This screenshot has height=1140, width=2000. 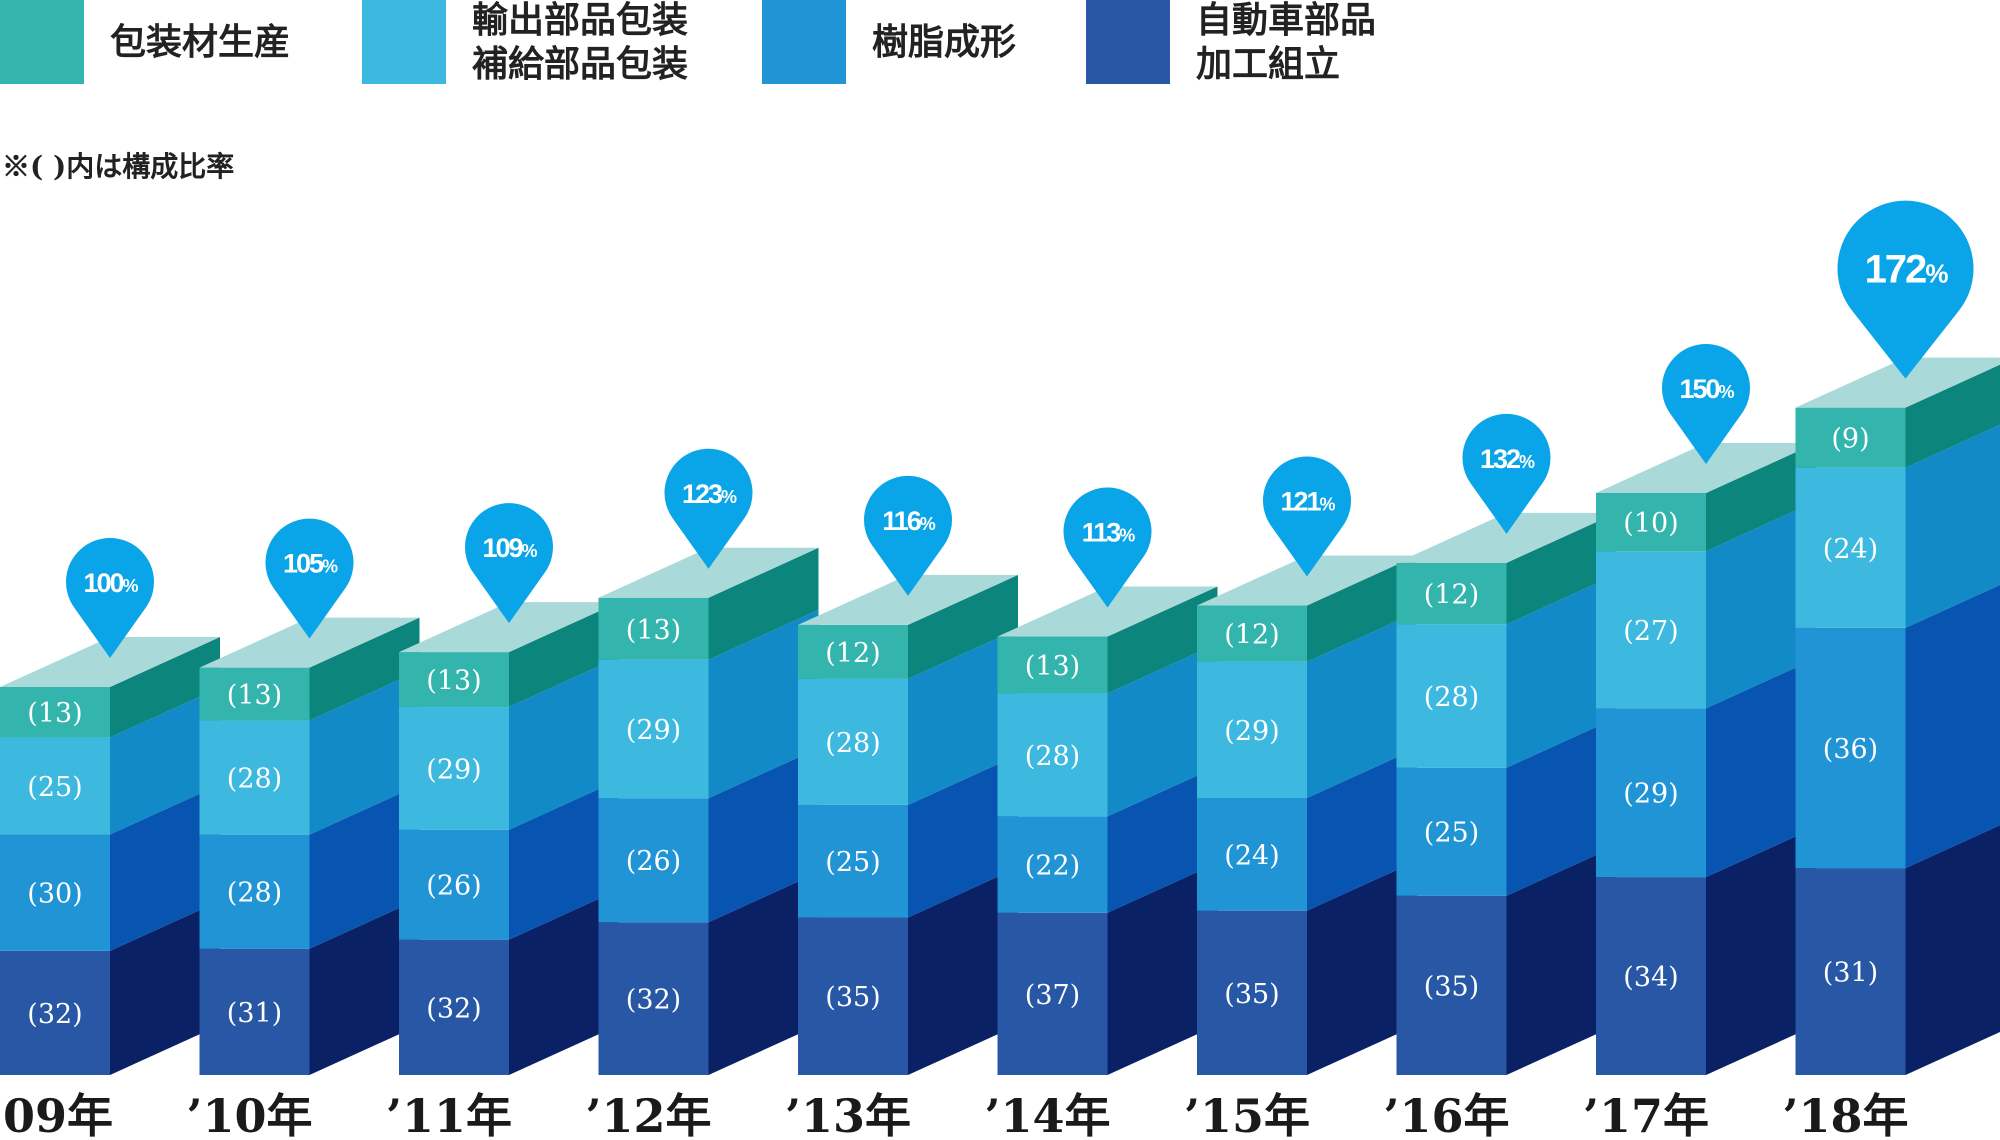 I want to click on legend-item-auto-parts-assembly: 自動車部品 加工組立, so click(x=1231, y=42).